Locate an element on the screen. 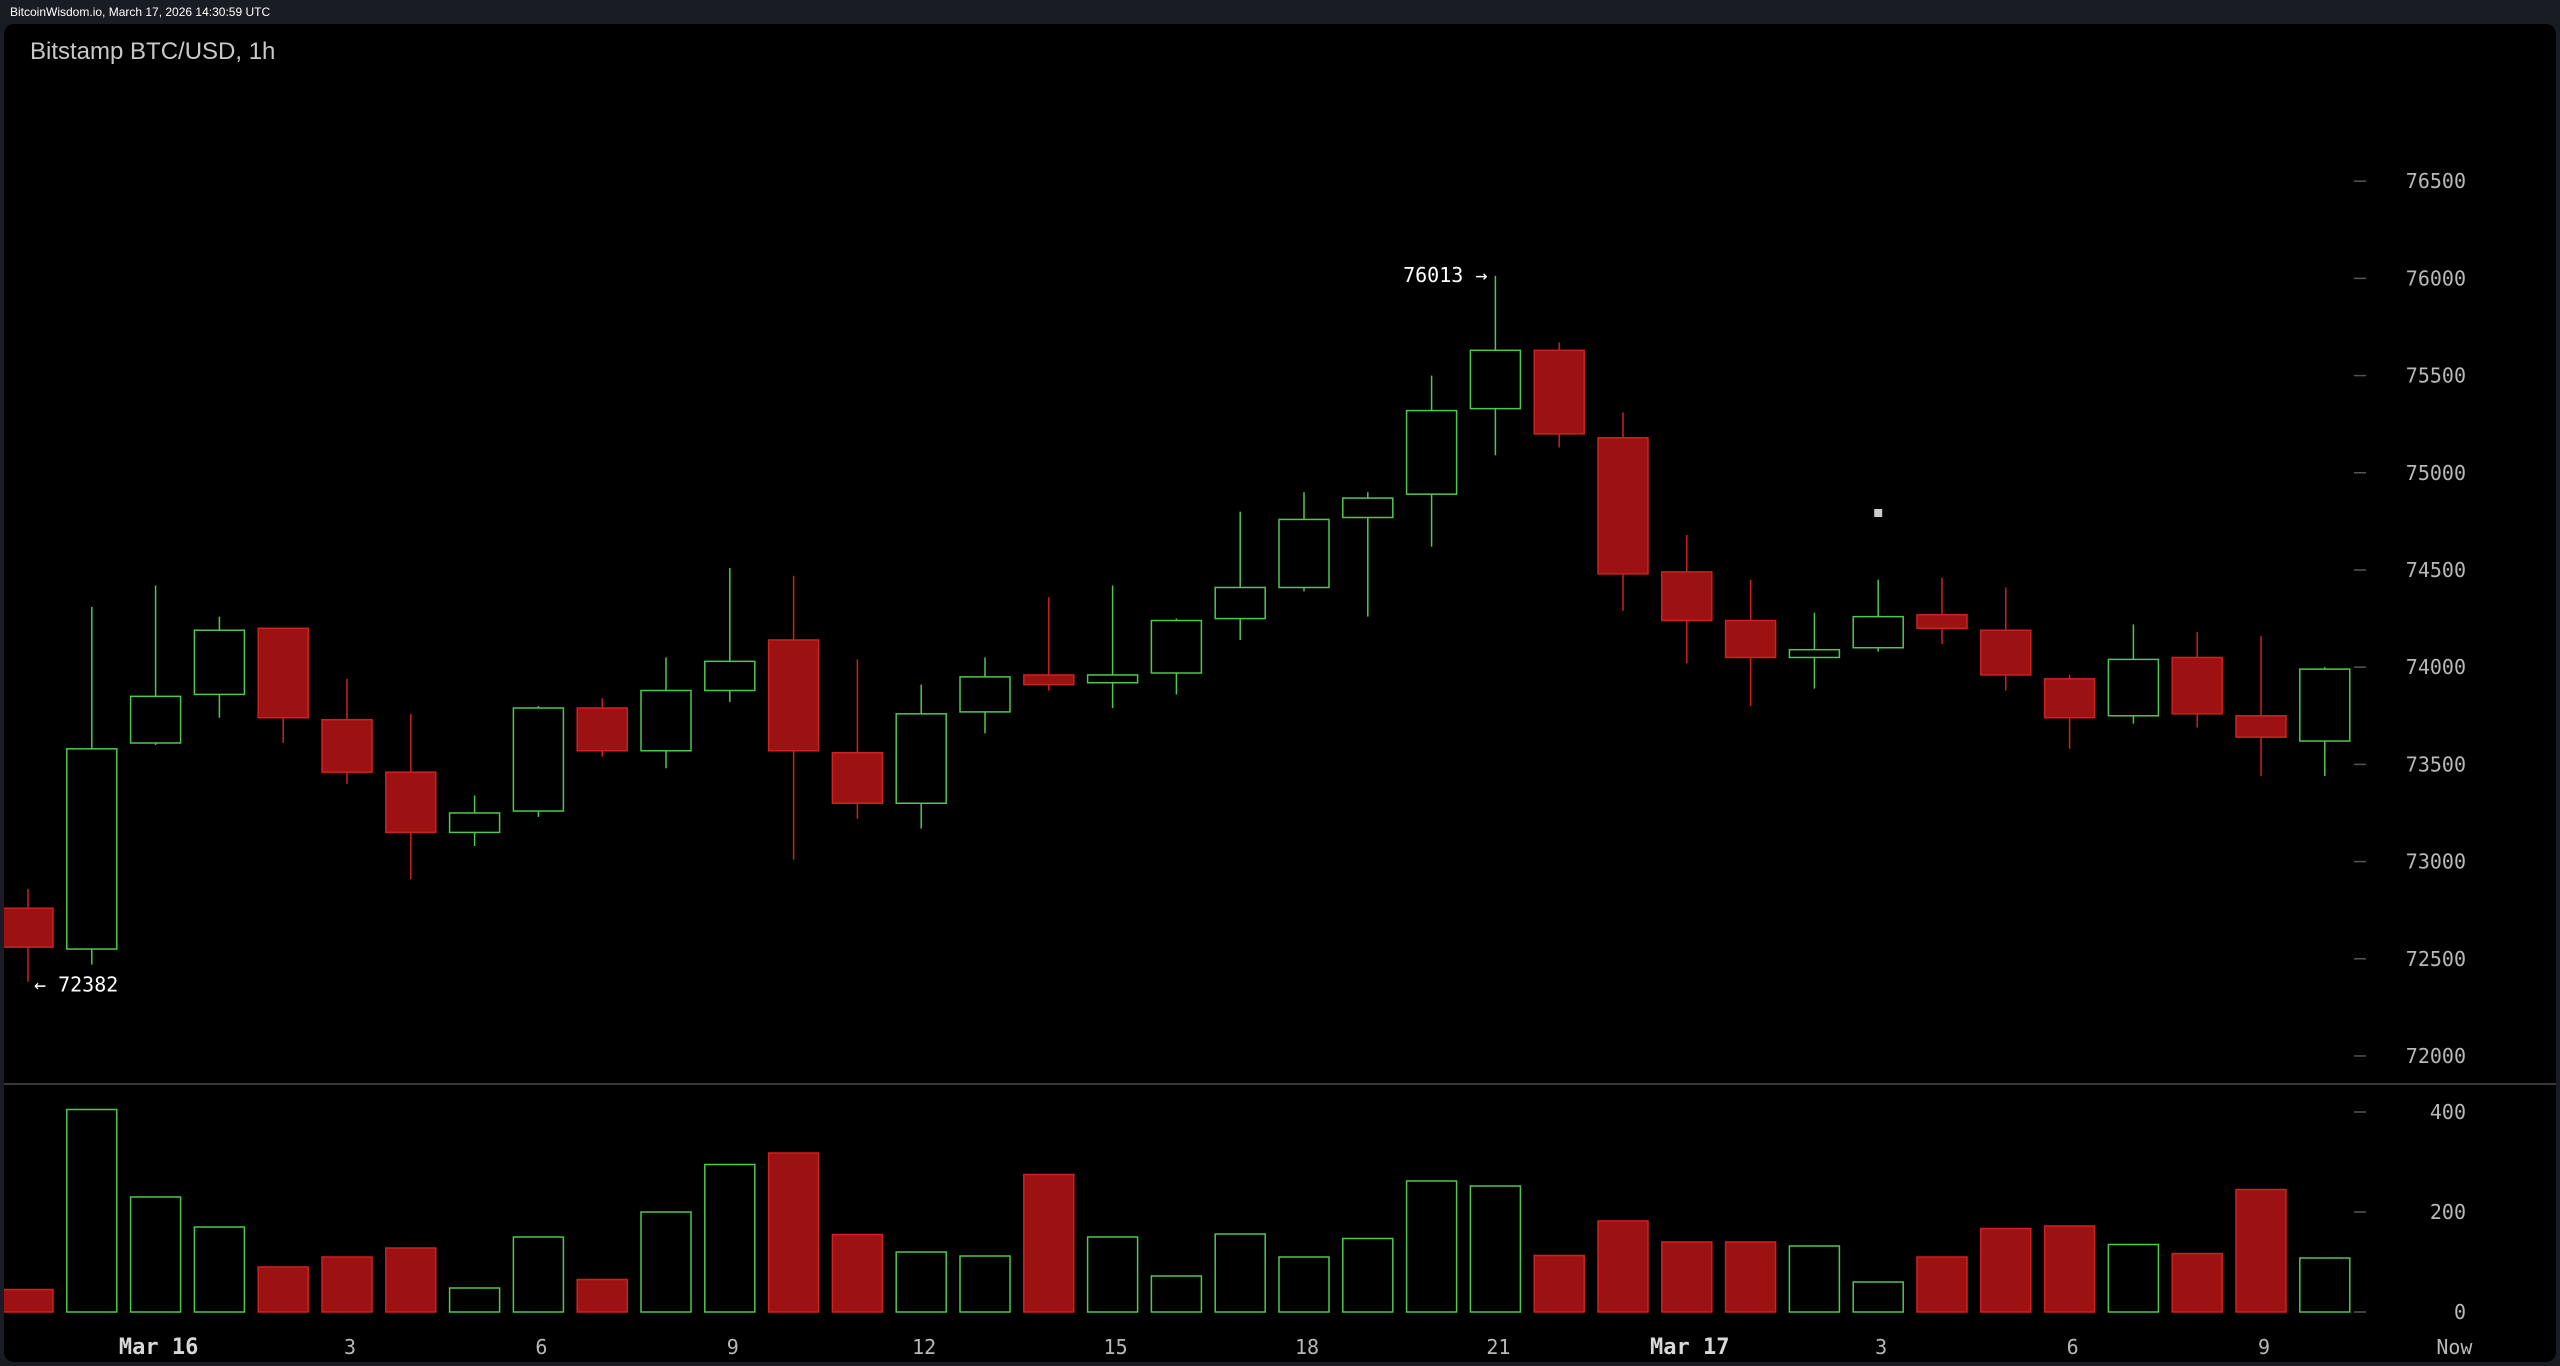 The image size is (2560, 1366). price-axis-label: 75500 is located at coordinates (2436, 376).